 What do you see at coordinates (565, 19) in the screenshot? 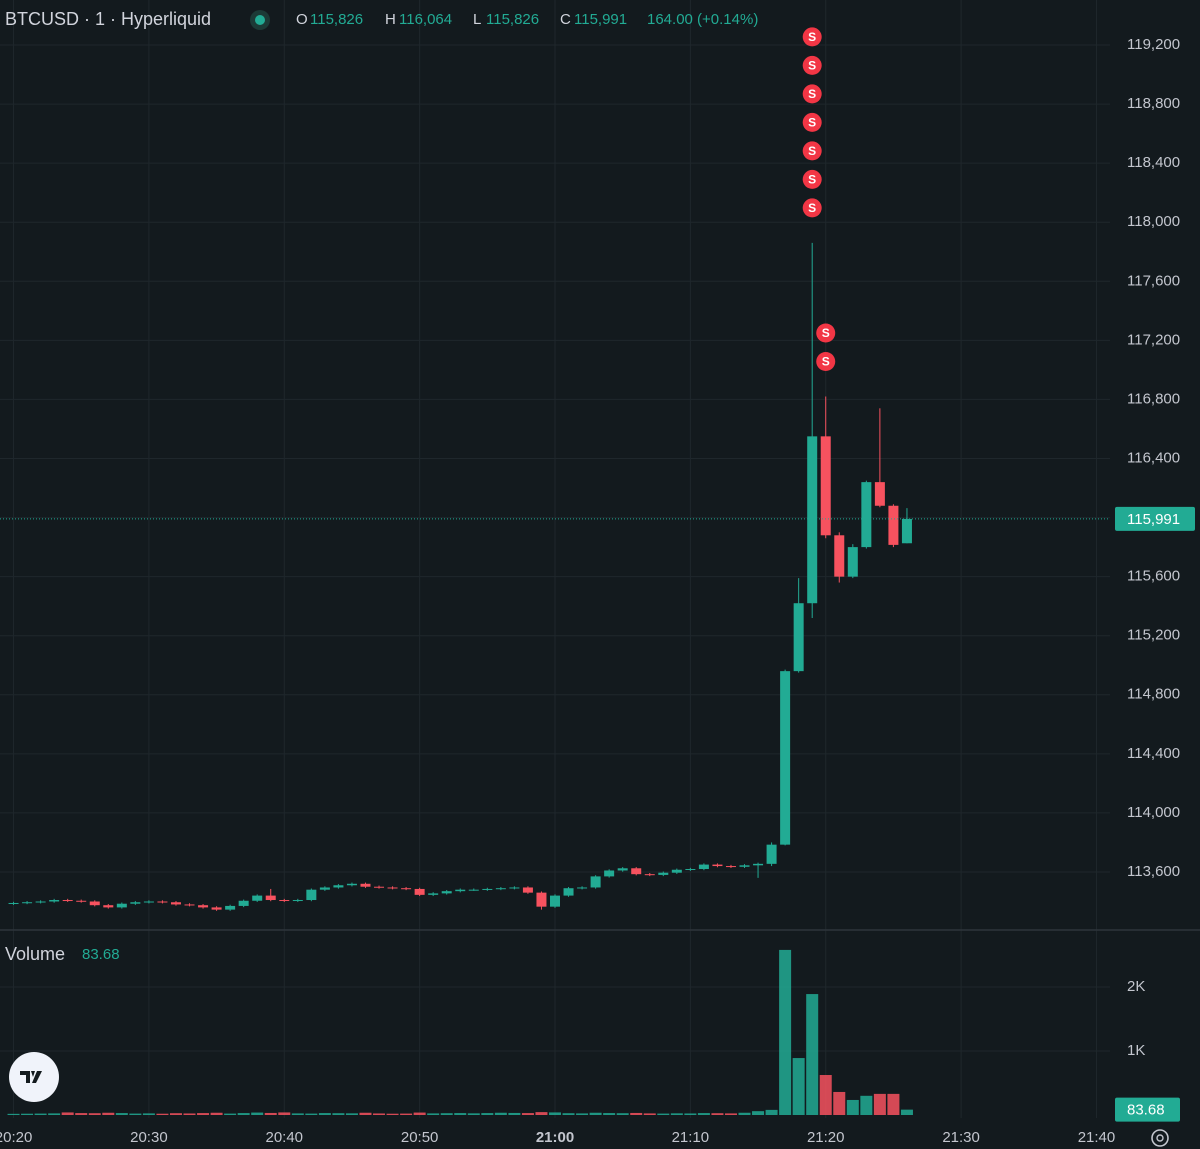
I see `c-key: C` at bounding box center [565, 19].